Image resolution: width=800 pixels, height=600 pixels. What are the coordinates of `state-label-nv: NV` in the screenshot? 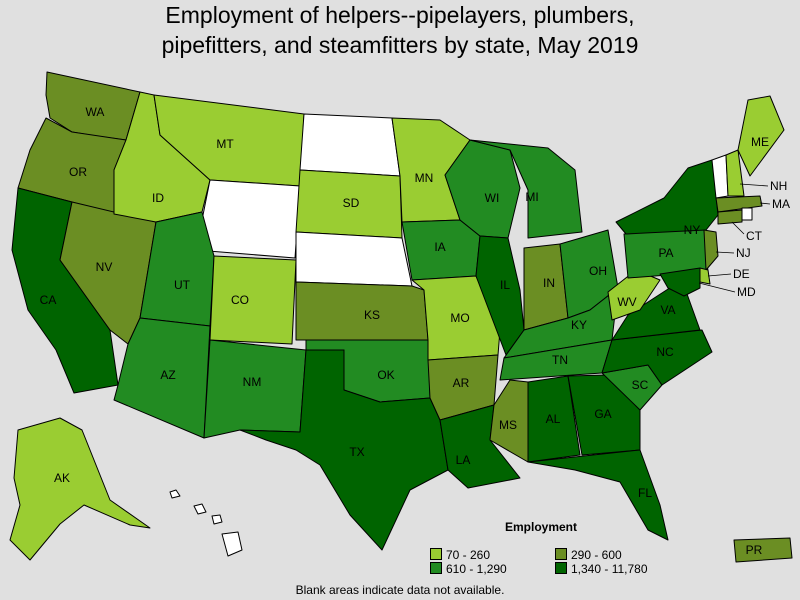 It's located at (104, 267).